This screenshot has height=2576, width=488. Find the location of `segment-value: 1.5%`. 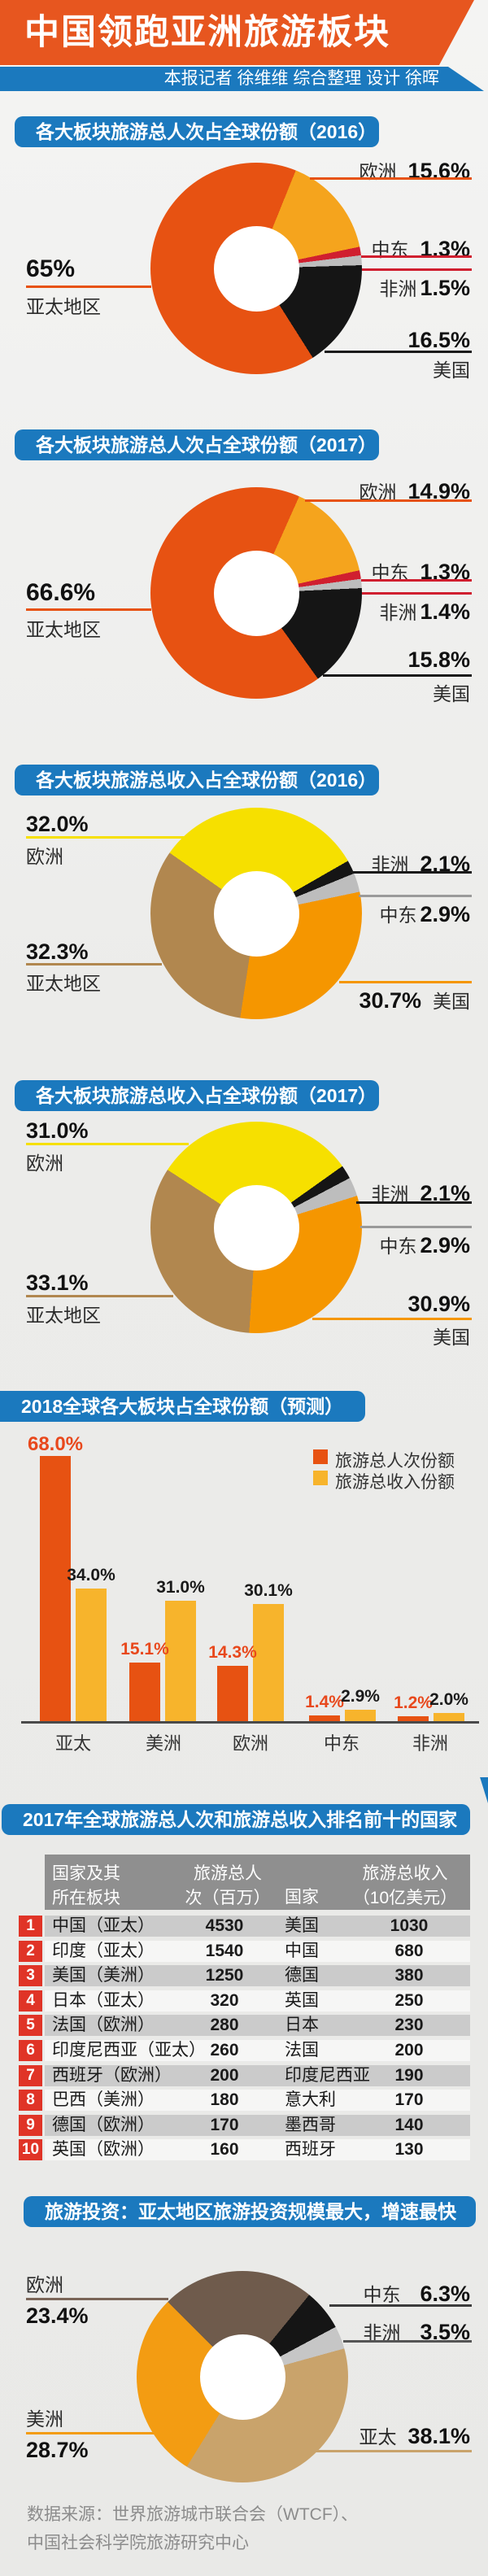

segment-value: 1.5% is located at coordinates (445, 288).